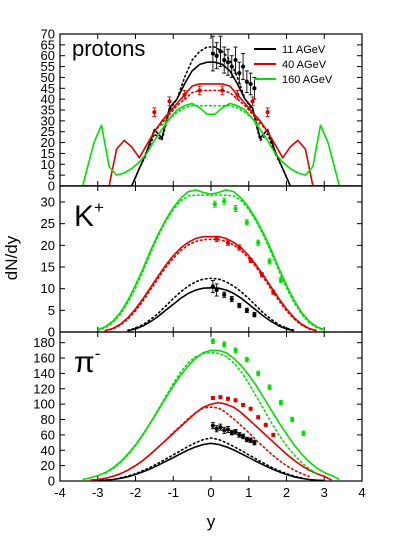 Image resolution: width=415 pixels, height=537 pixels. Describe the element at coordinates (11, 257) in the screenshot. I see `y-axis-title: dN/dy` at that location.